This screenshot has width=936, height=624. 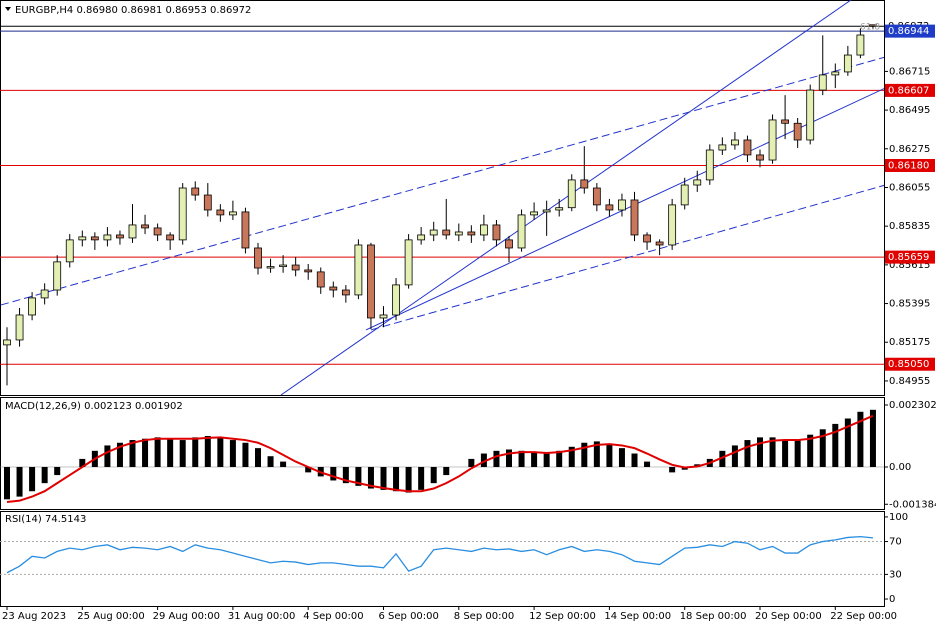 I want to click on x-tick-label: 14 Sep 00:00, so click(x=637, y=616).